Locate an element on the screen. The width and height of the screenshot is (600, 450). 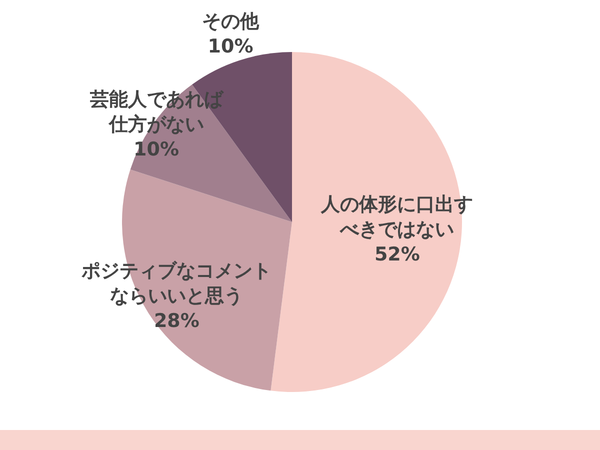
slice-label: その他 is located at coordinates (231, 21).